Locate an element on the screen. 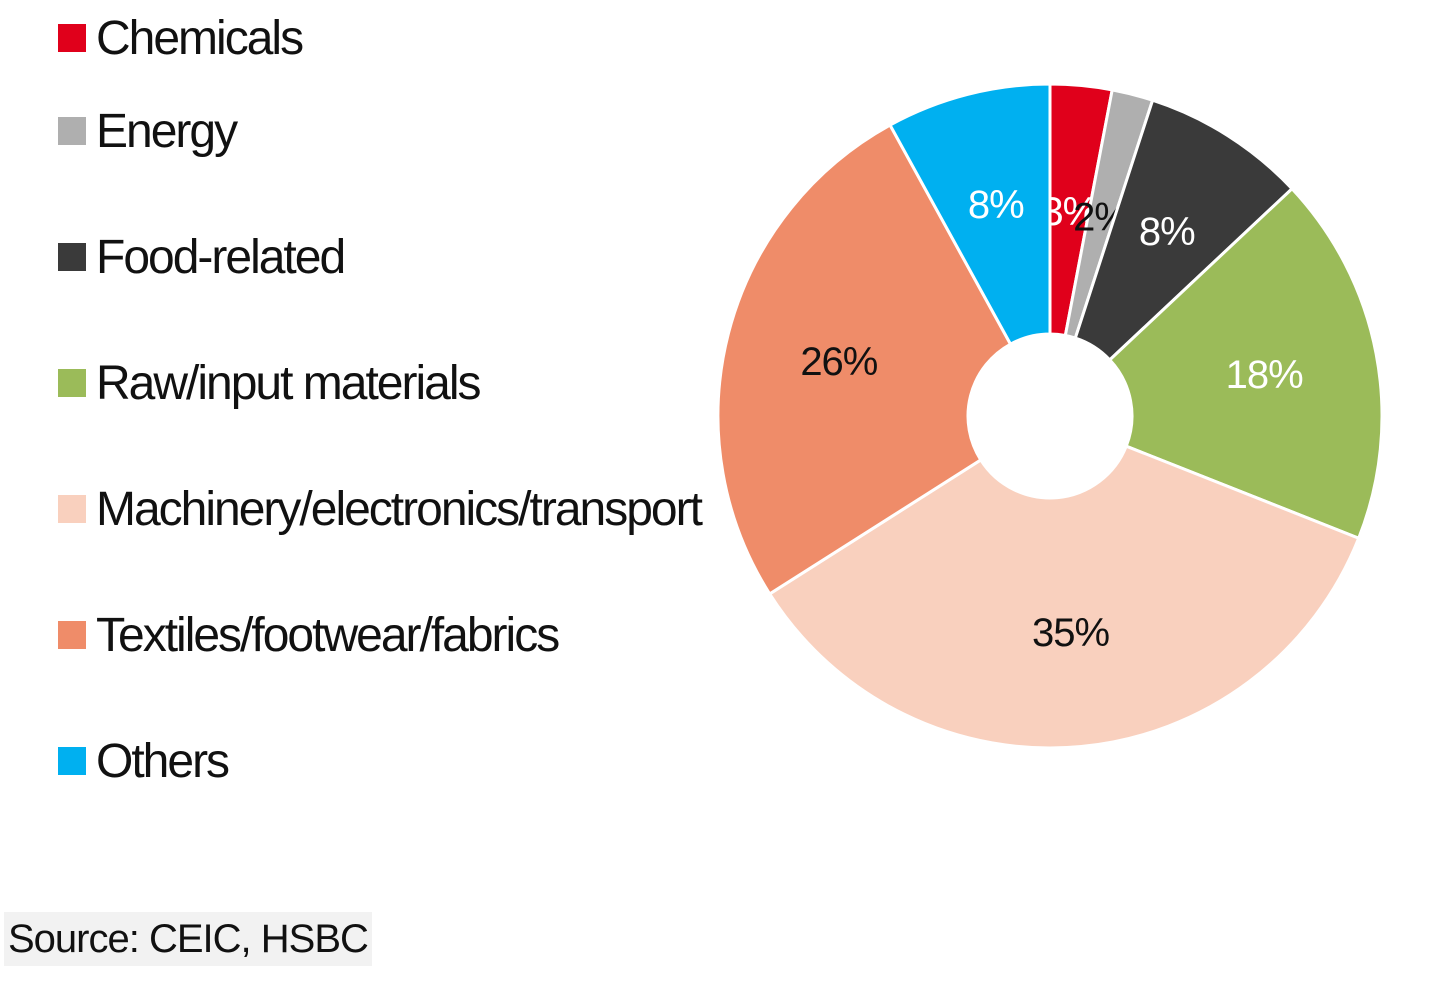 This screenshot has height=988, width=1434. legend-label: Machinery/electronics/transport is located at coordinates (399, 509).